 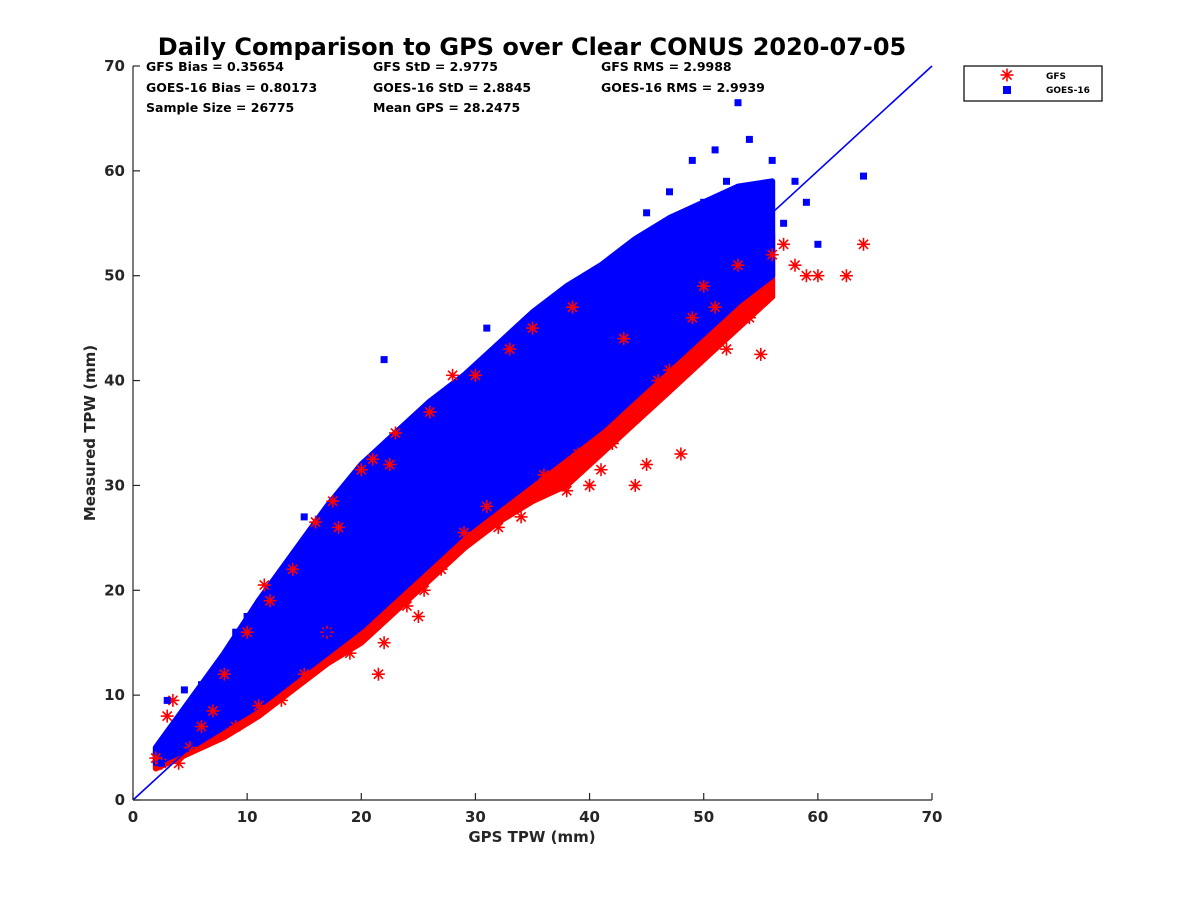 What do you see at coordinates (703, 817) in the screenshot?
I see `x-tick-label: 50` at bounding box center [703, 817].